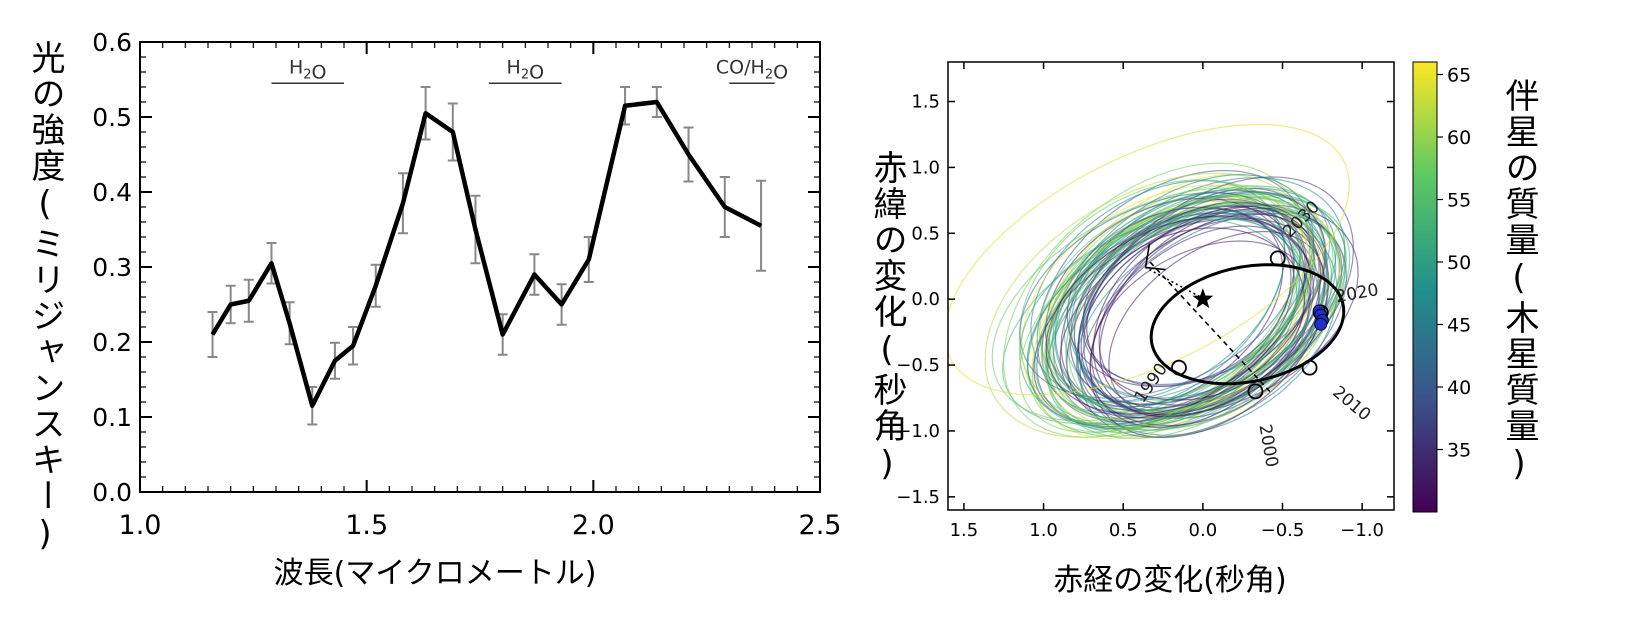  What do you see at coordinates (1173, 282) in the screenshot?
I see `periastron-line` at bounding box center [1173, 282].